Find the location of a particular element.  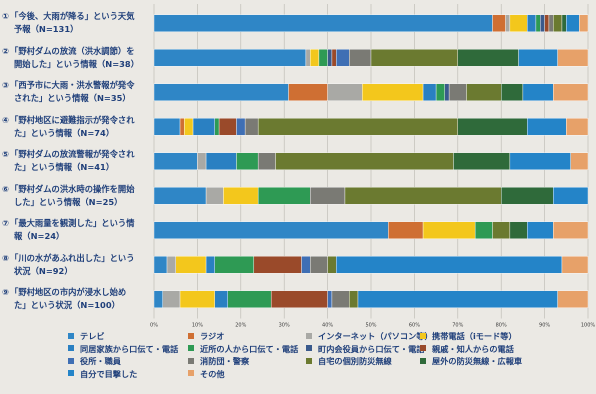

x-tick-label: 80% is located at coordinates (501, 326).